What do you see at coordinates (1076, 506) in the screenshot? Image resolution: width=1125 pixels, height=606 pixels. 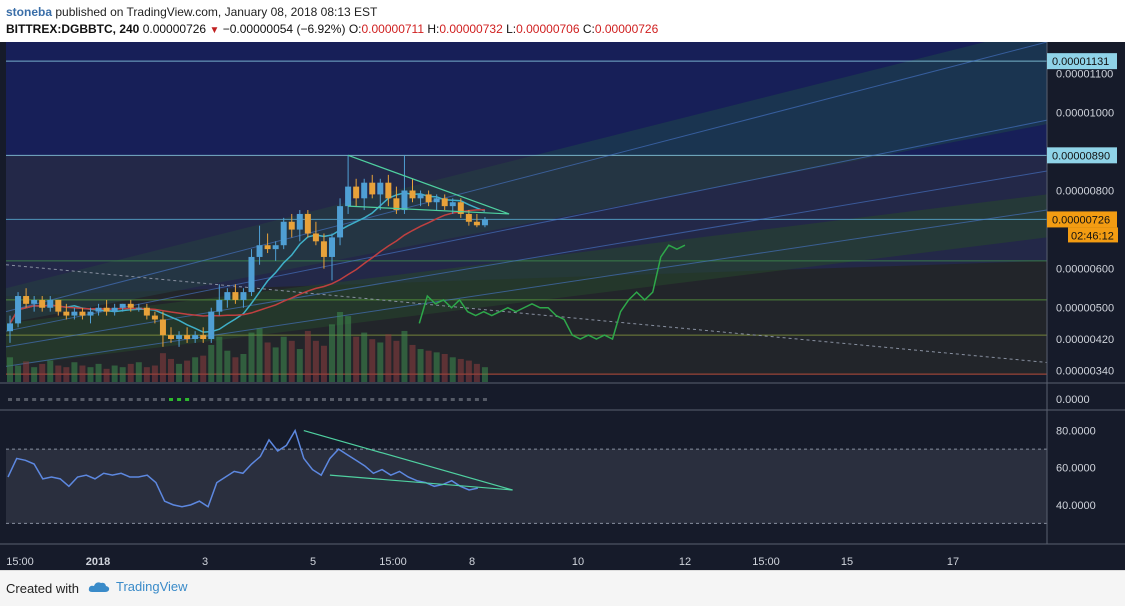 I see `rsi-tick-label: 40.0000` at bounding box center [1076, 506].